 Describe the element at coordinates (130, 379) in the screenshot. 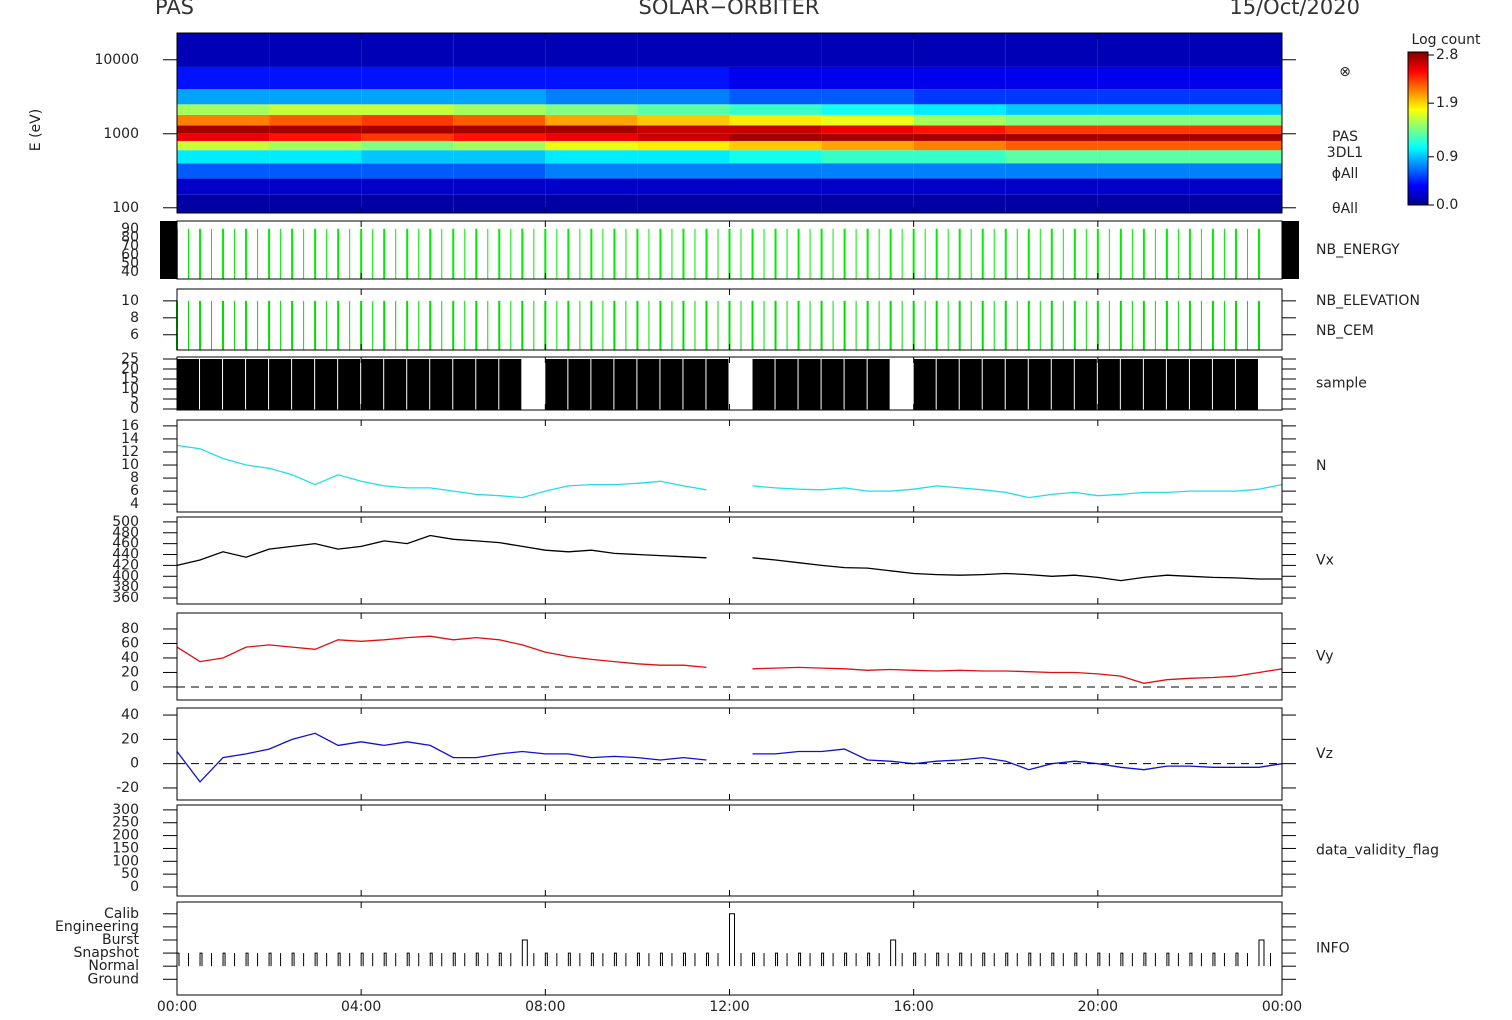

I see `y-tick-label: 15` at that location.